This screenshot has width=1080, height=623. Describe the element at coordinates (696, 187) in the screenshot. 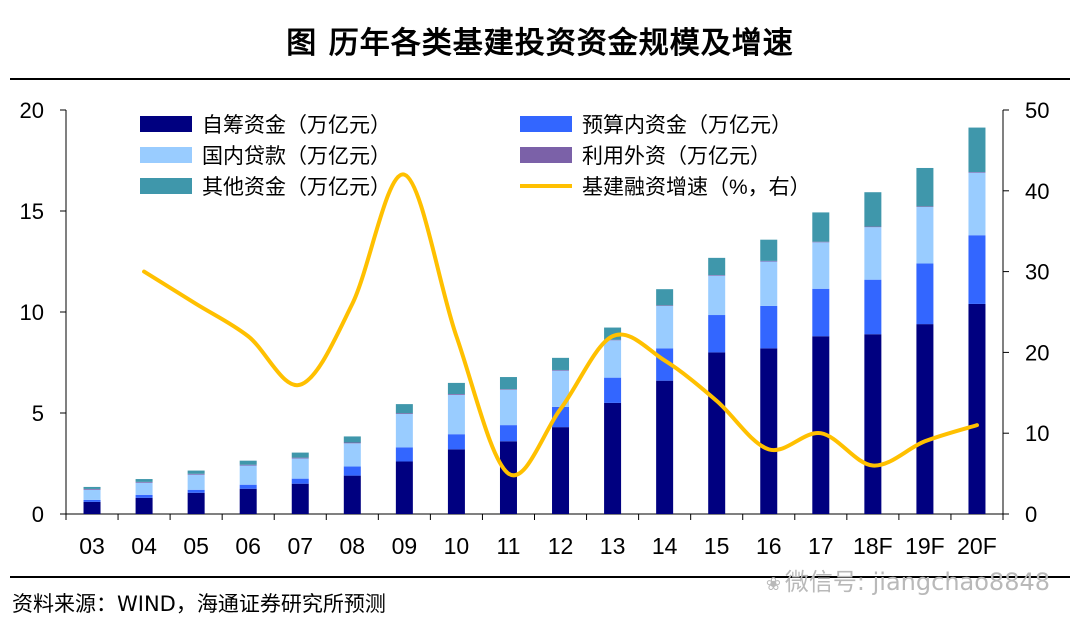

I see `legend-label: 基建融资增速（%，右）` at that location.